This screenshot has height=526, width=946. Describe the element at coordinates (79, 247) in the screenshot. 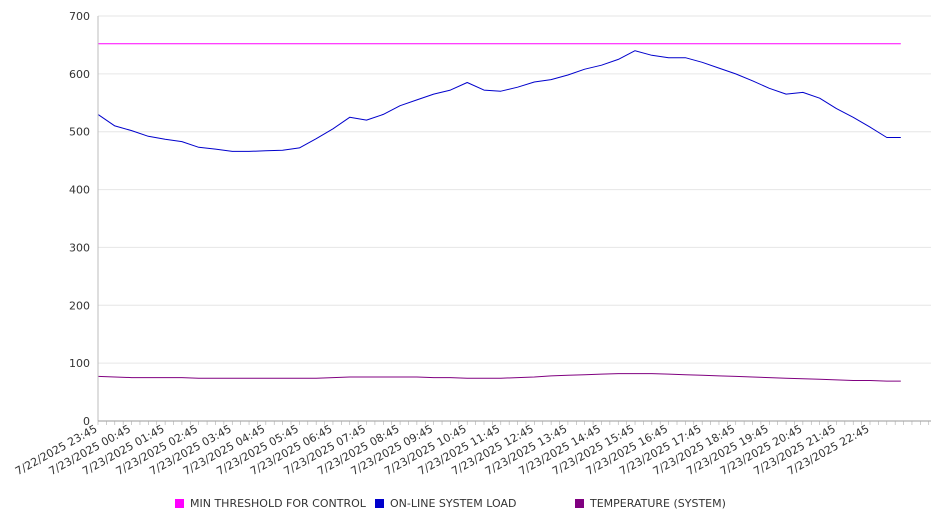

I see `y-tick-label: 300` at that location.